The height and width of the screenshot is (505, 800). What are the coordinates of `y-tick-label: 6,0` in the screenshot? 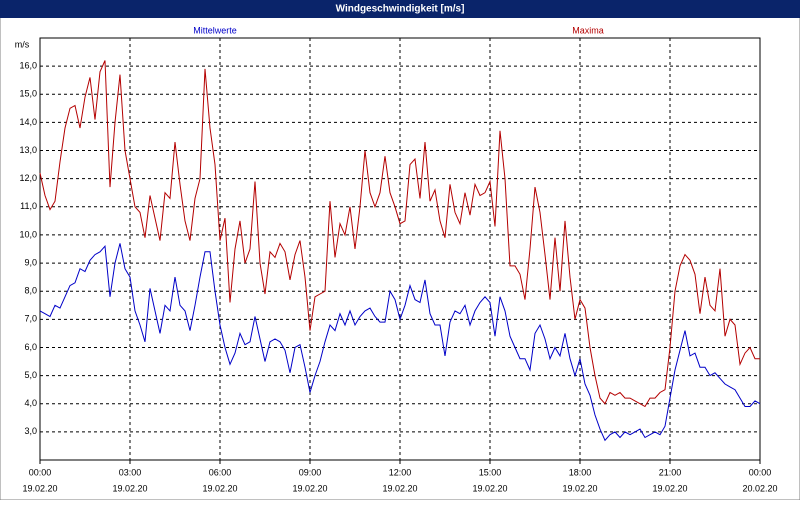 It's located at (30, 347).